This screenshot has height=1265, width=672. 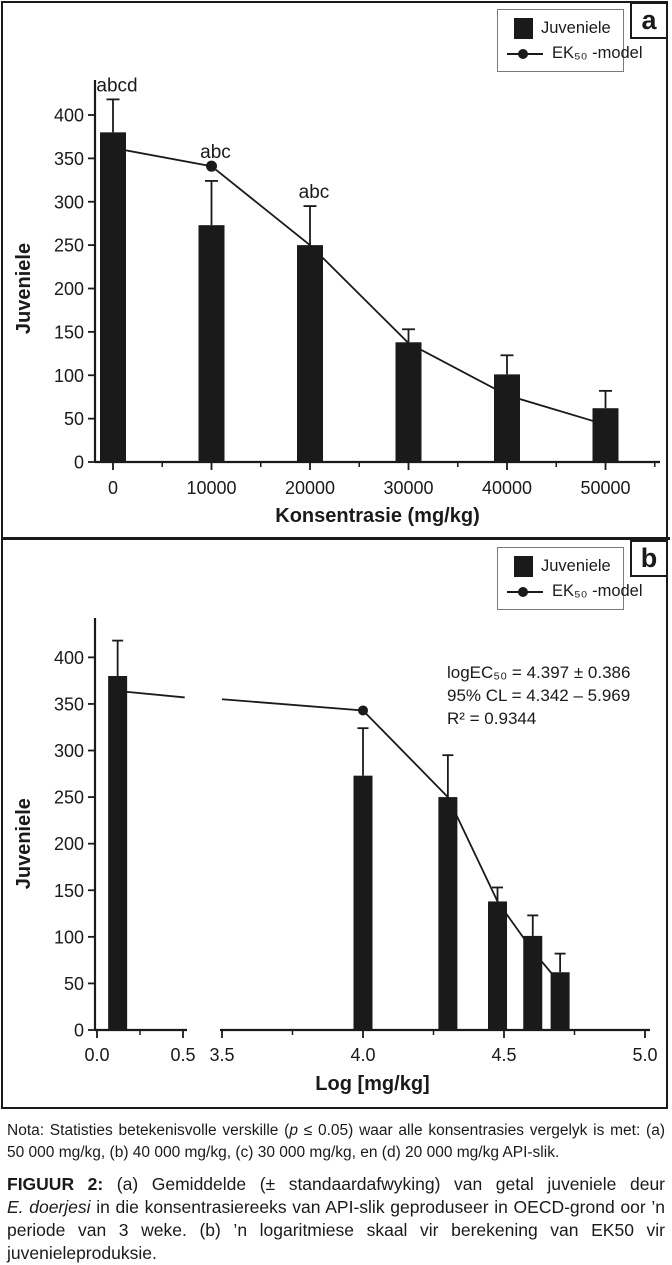 What do you see at coordinates (310, 488) in the screenshot?
I see `x-tick-label: 20000` at bounding box center [310, 488].